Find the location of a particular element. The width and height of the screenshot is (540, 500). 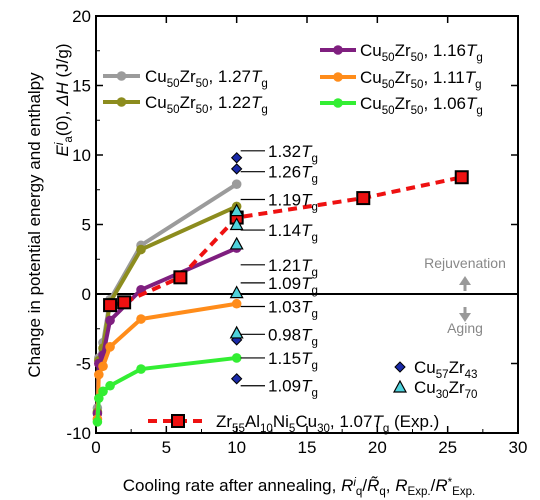

y-tick-label: 5 is located at coordinates (86, 225).